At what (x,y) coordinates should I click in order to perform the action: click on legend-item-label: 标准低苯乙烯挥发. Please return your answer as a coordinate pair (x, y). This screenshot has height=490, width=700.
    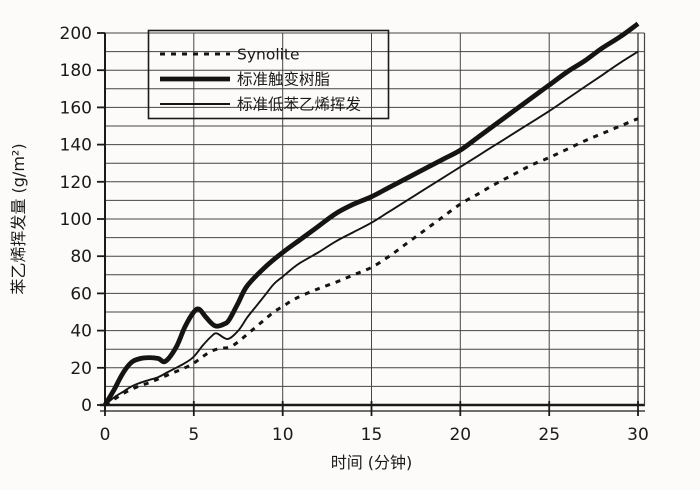
    Looking at the image, I should click on (299, 105).